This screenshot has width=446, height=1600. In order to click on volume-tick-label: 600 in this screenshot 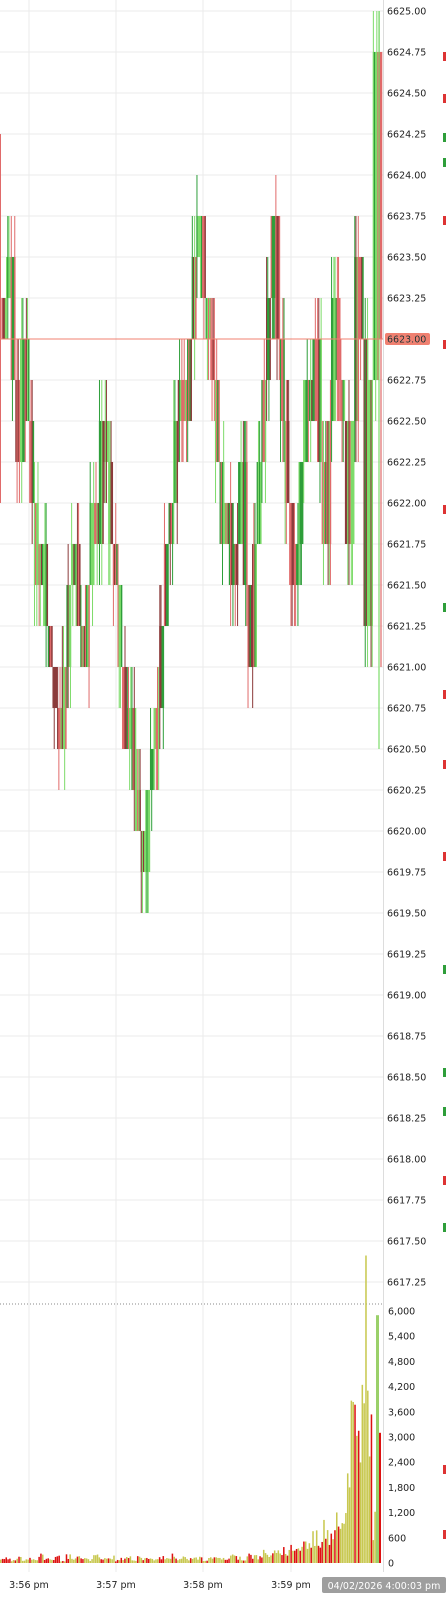, I will do `click(397, 1538)`.